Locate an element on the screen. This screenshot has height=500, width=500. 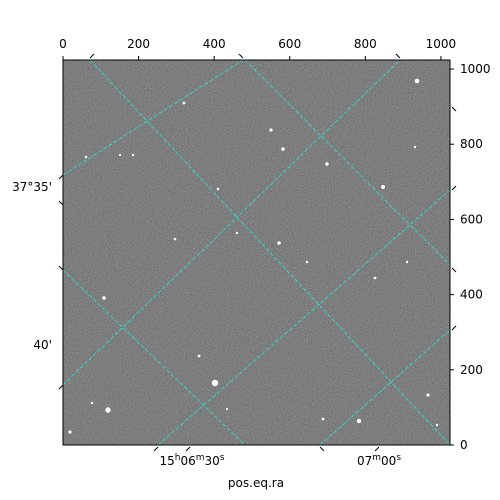
top-tick-label-1: 200 is located at coordinates (138, 44).